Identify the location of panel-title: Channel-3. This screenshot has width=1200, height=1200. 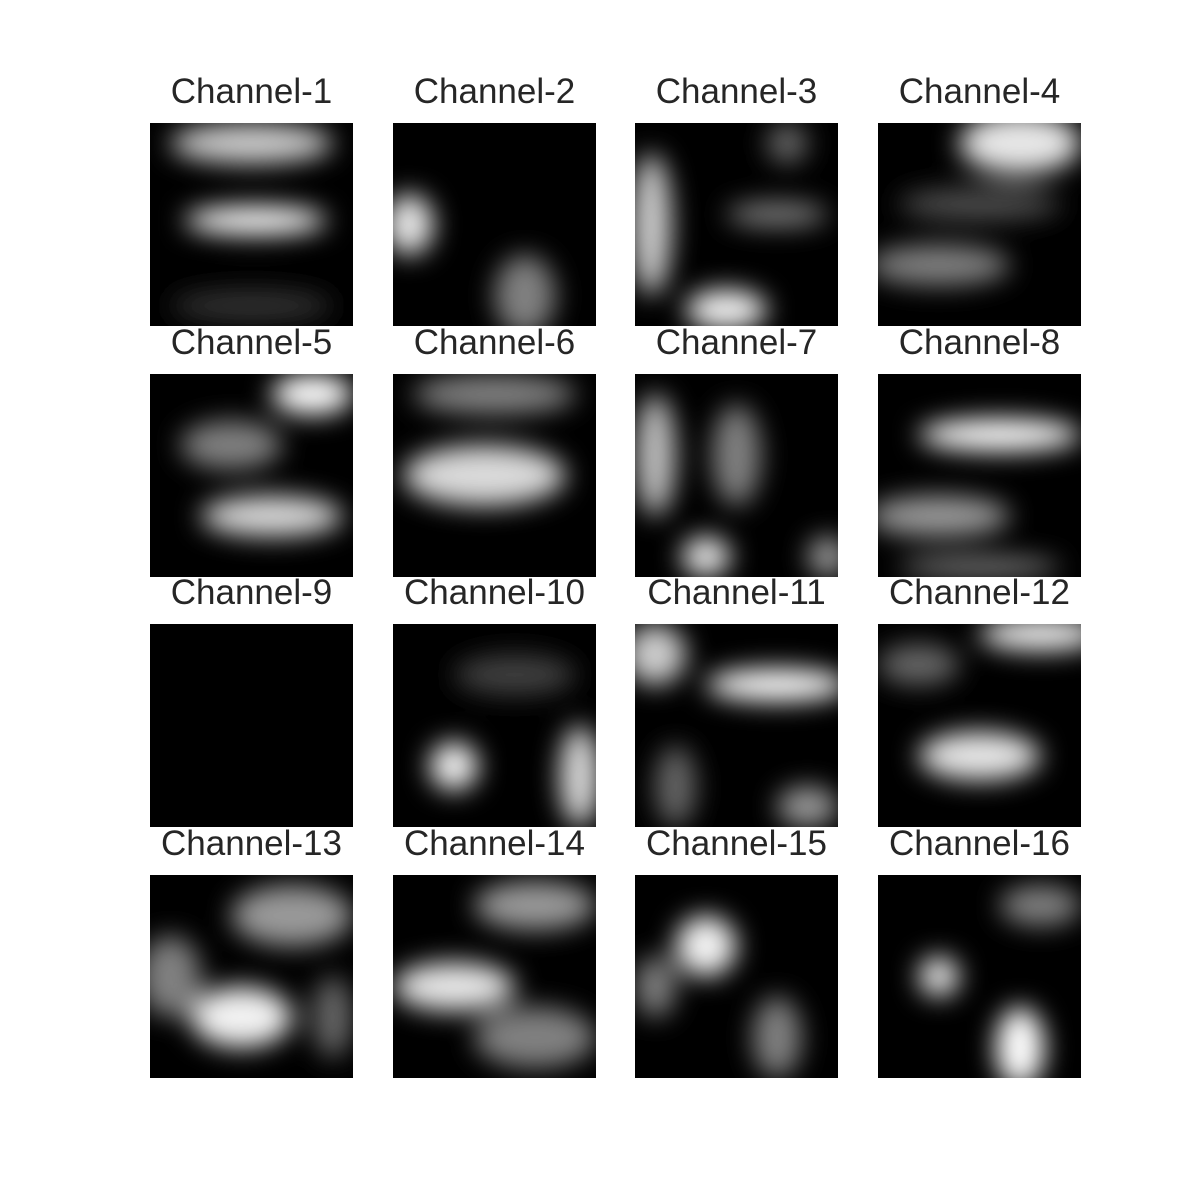
(737, 91).